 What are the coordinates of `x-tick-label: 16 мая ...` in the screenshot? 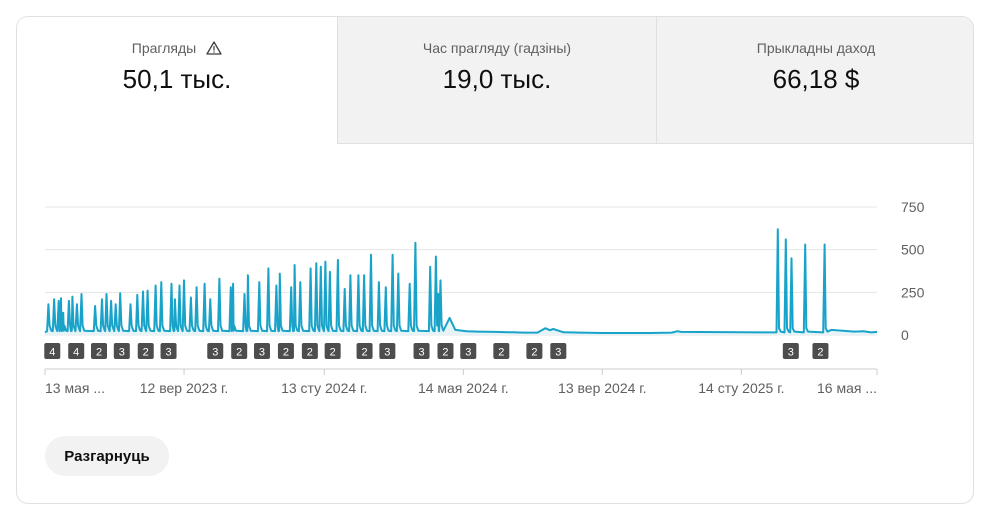 It's located at (847, 388).